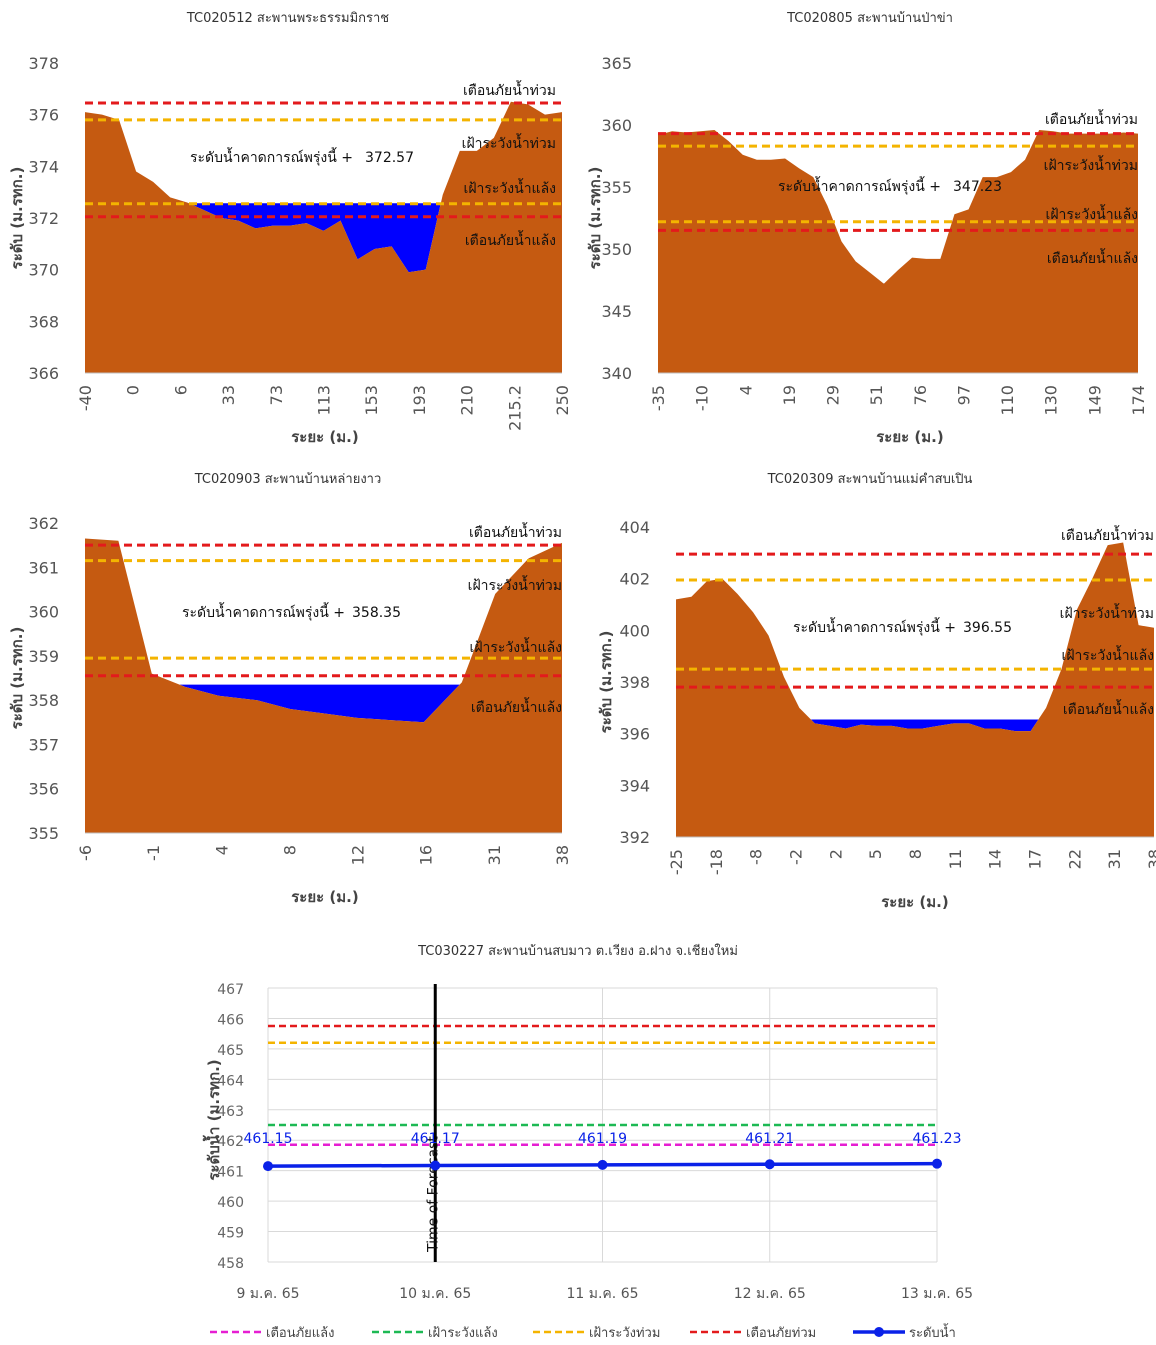 The height and width of the screenshot is (1345, 1156). Describe the element at coordinates (230, 1142) in the screenshot. I see `y-tick-label: 462` at that location.